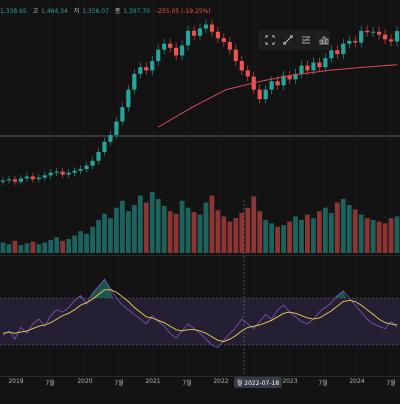  What do you see at coordinates (324, 40) in the screenshot?
I see `chart-style-icon` at bounding box center [324, 40].